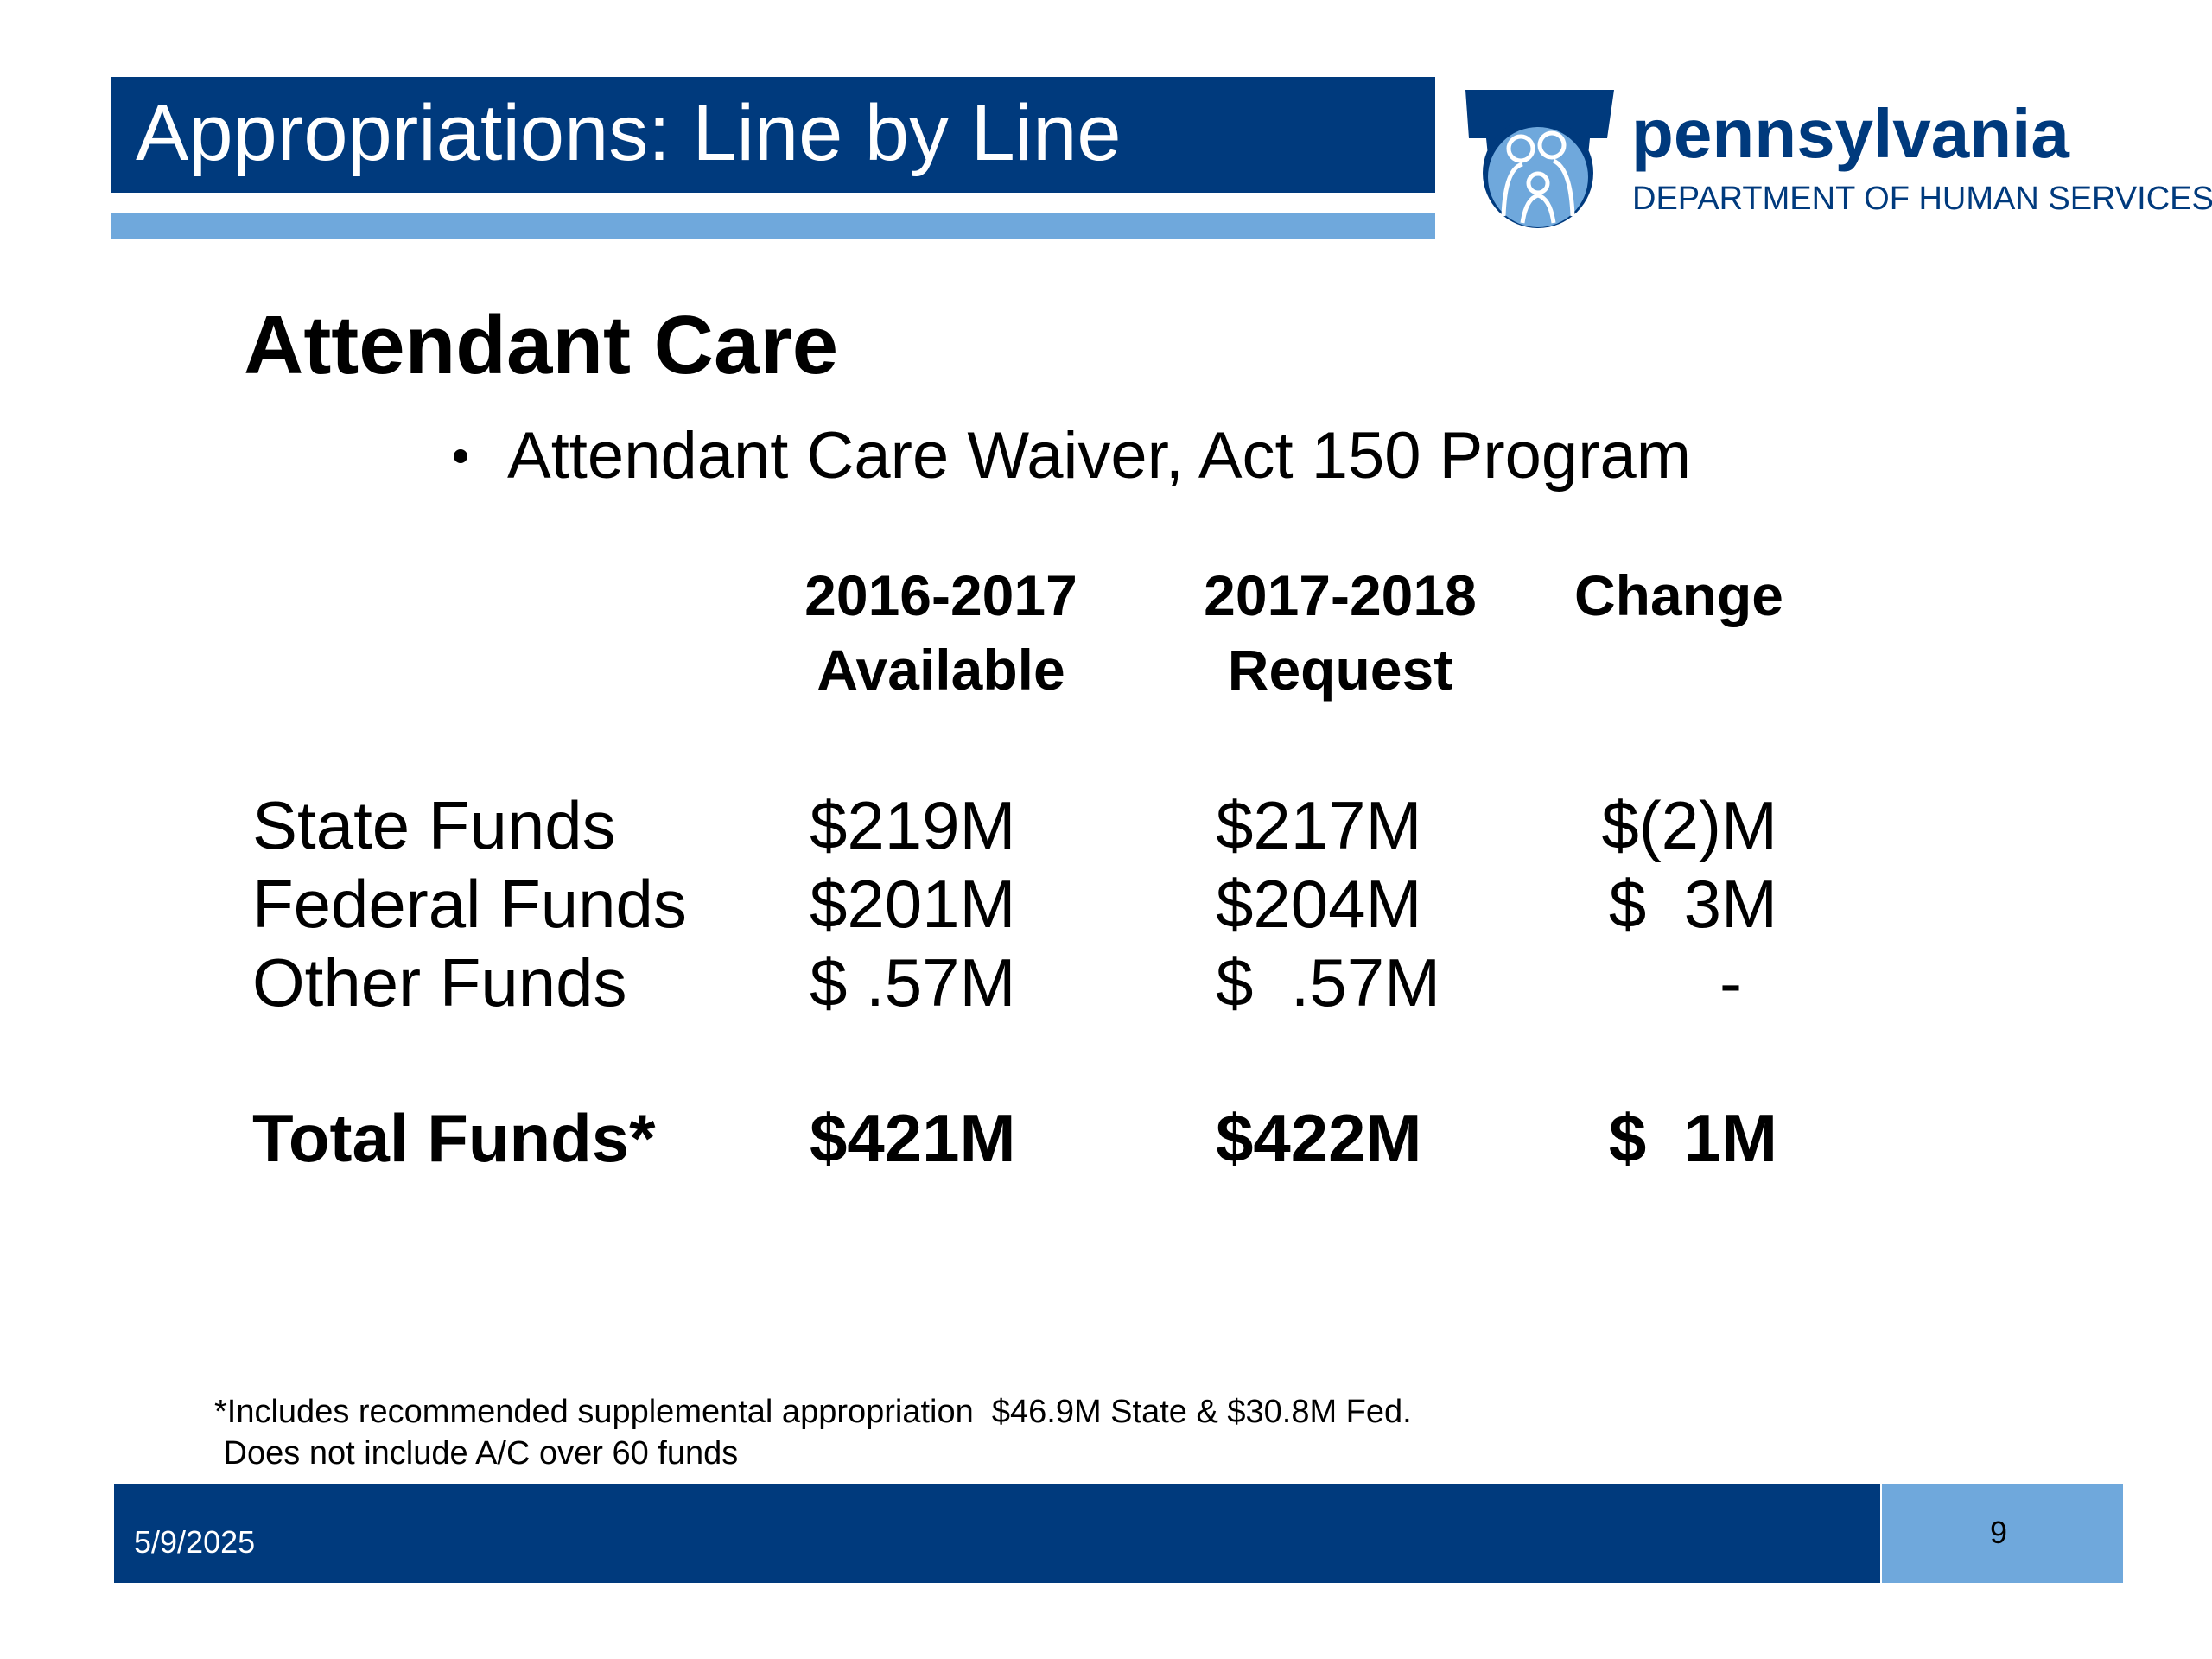  What do you see at coordinates (1730, 982) in the screenshot?
I see `cell-value: -` at bounding box center [1730, 982].